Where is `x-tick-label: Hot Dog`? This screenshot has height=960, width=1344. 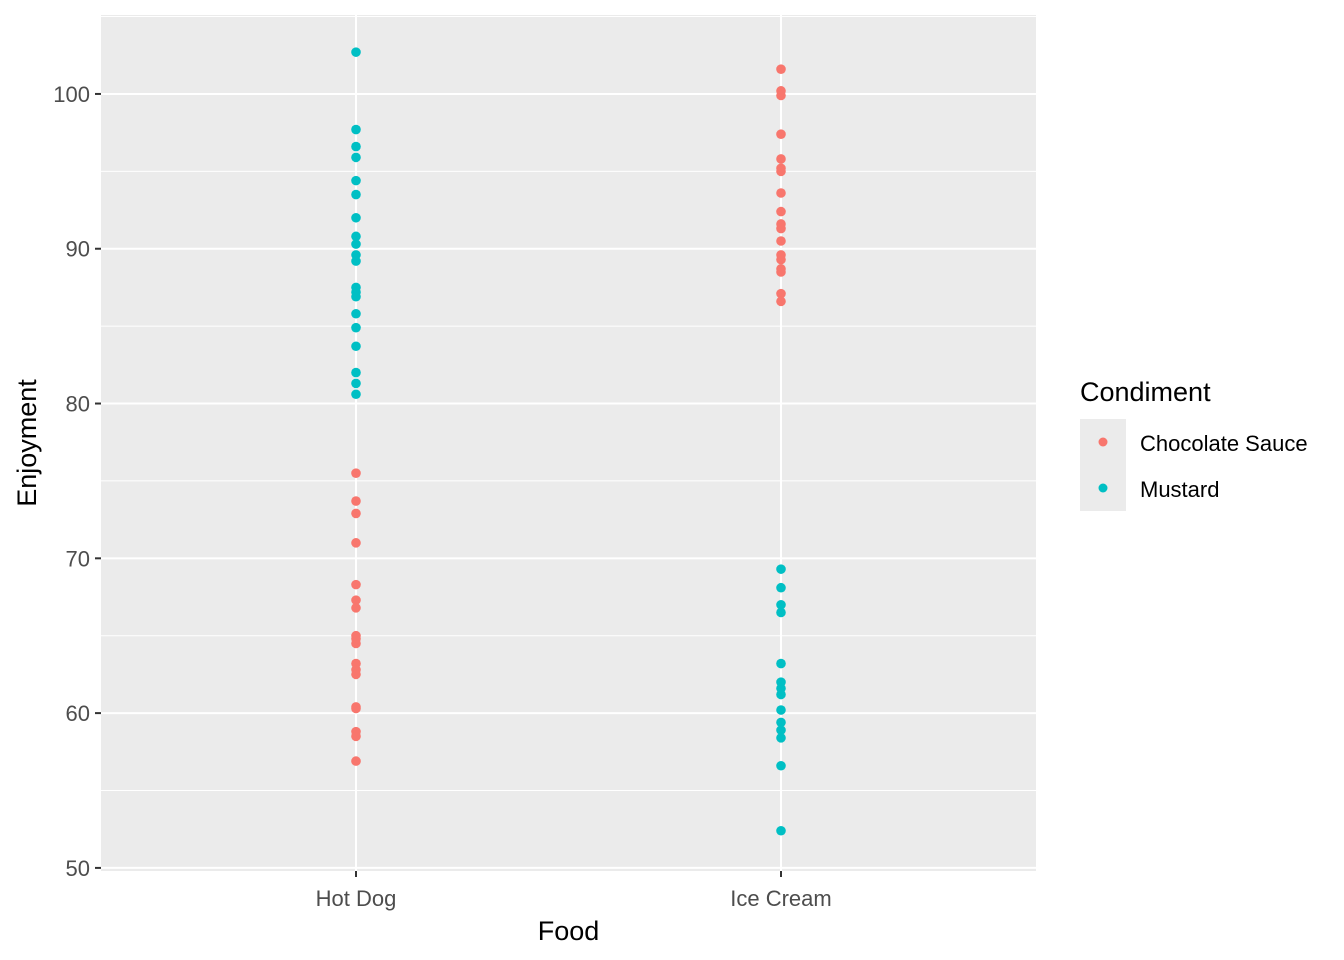
x-tick-label: Hot Dog is located at coordinates (356, 898).